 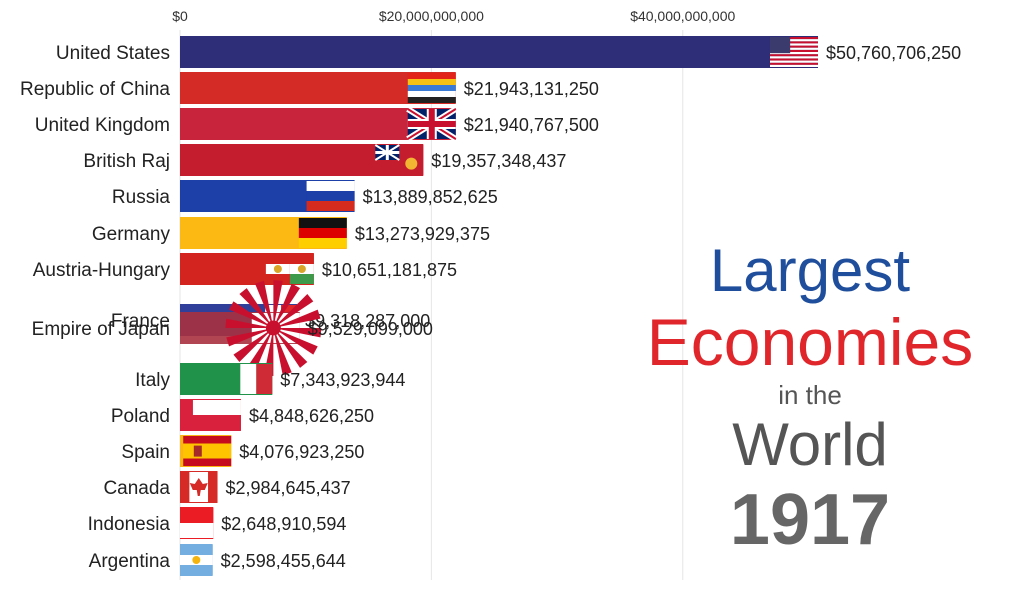 What do you see at coordinates (498, 161) in the screenshot?
I see `value-label: $19,357,348,437` at bounding box center [498, 161].